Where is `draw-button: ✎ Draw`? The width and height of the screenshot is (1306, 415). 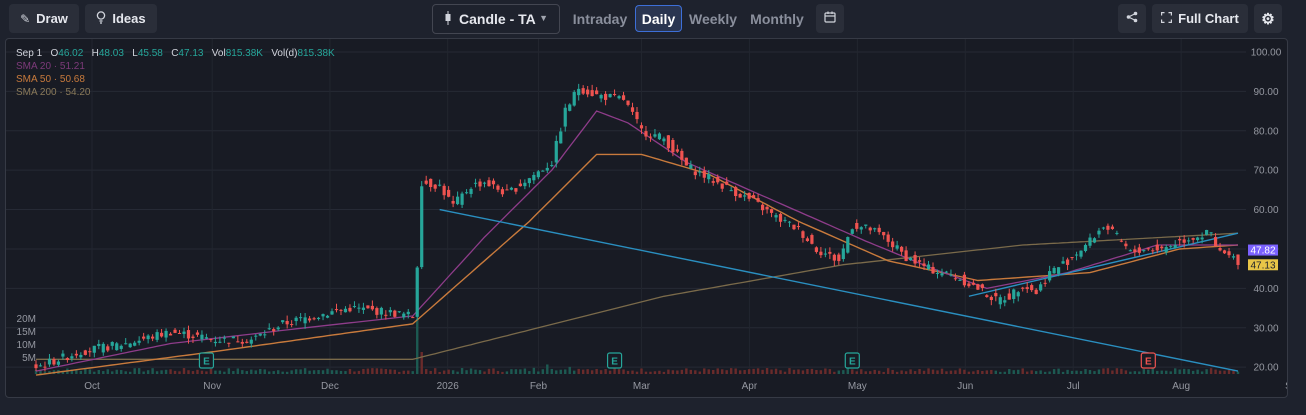 draw-button: ✎ Draw is located at coordinates (44, 18).